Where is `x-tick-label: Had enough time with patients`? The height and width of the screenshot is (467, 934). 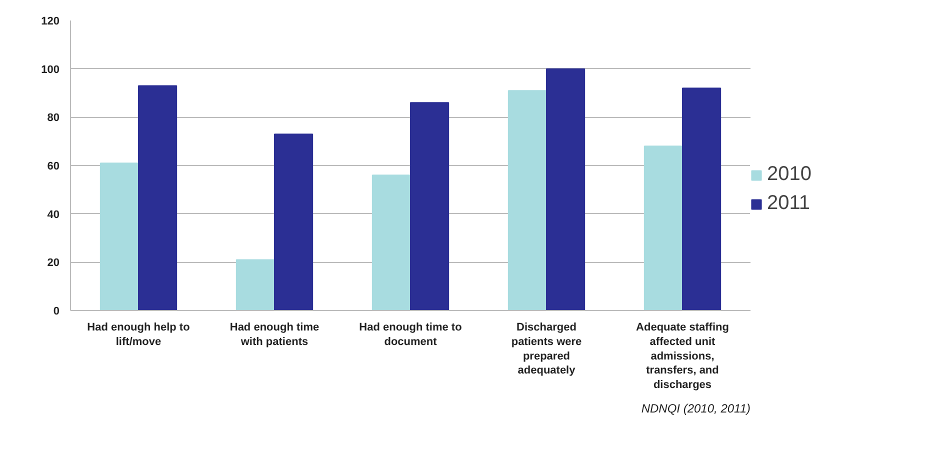
x-tick-label: Had enough time with patients is located at coordinates (275, 335).